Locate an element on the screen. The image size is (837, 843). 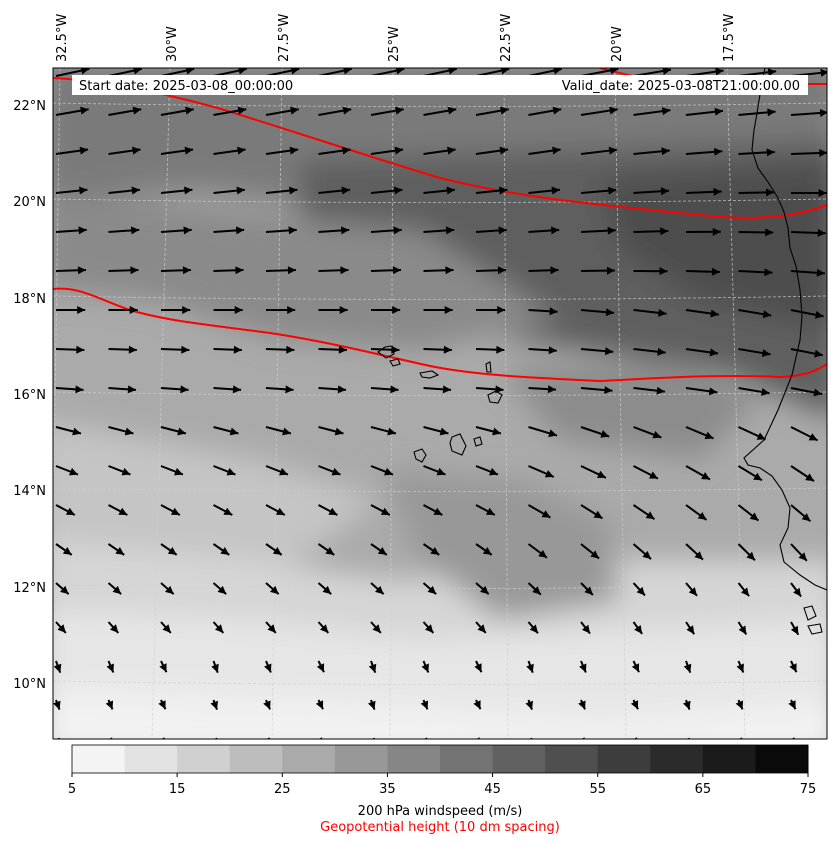
colorbar-ticks: 5 15 25 35 45 55 65 75 is located at coordinates (442, 785).